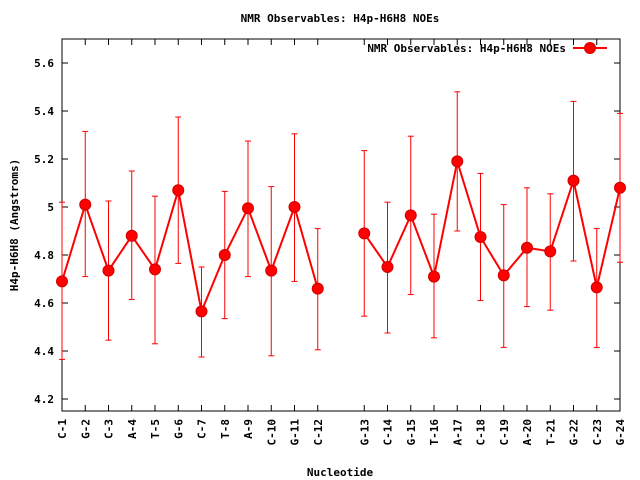 The height and width of the screenshot is (480, 640). Describe the element at coordinates (44, 111) in the screenshot. I see `y-tick-label: 5.4` at that location.